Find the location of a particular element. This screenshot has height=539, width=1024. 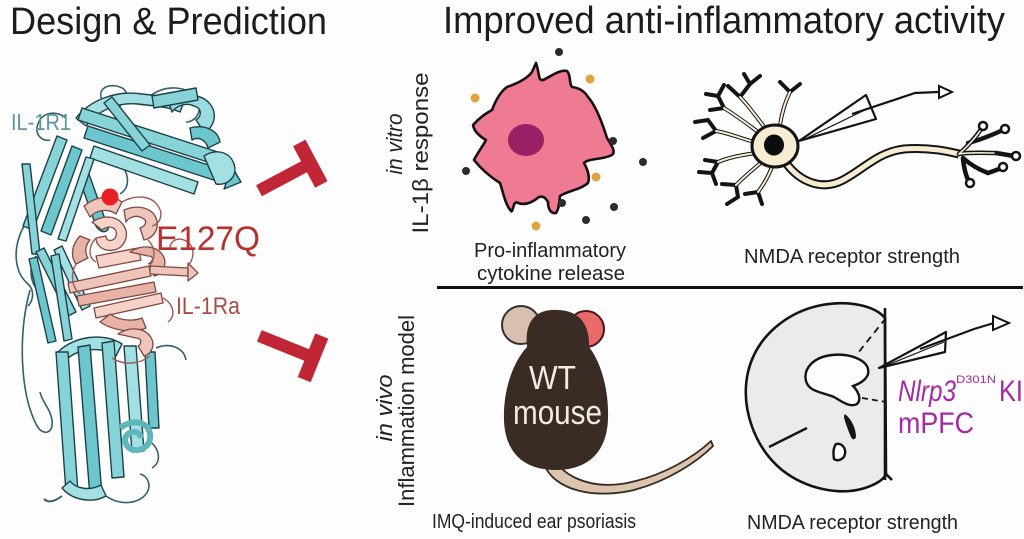

svg-text: KI is located at coordinates (1011, 391).